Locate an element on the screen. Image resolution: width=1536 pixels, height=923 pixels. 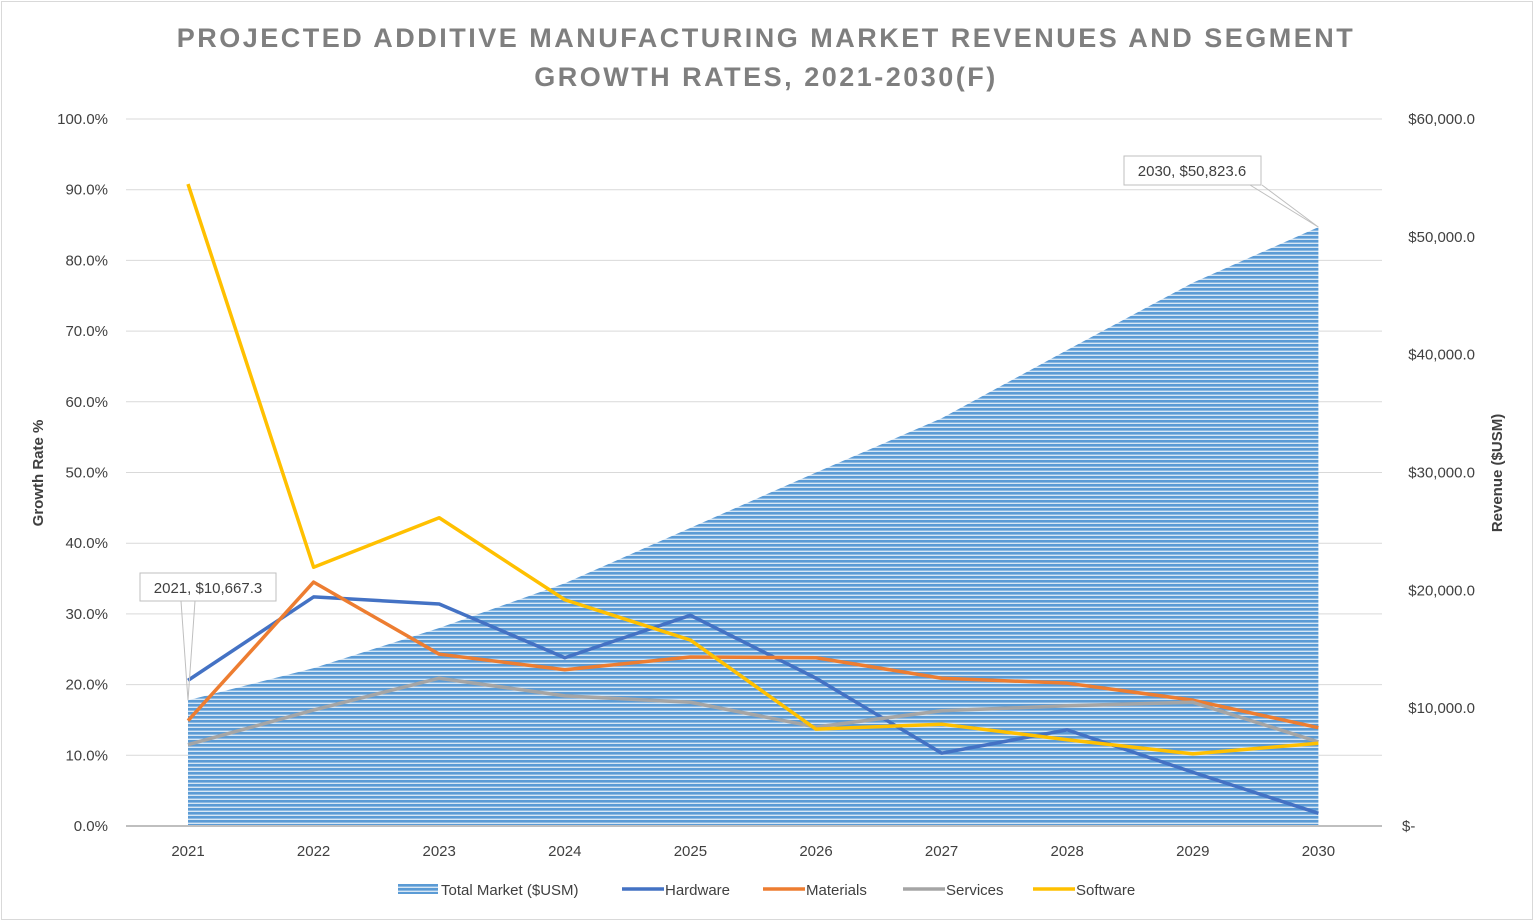
y-left-axis-label: Growth Rate % is located at coordinates (38, 473).